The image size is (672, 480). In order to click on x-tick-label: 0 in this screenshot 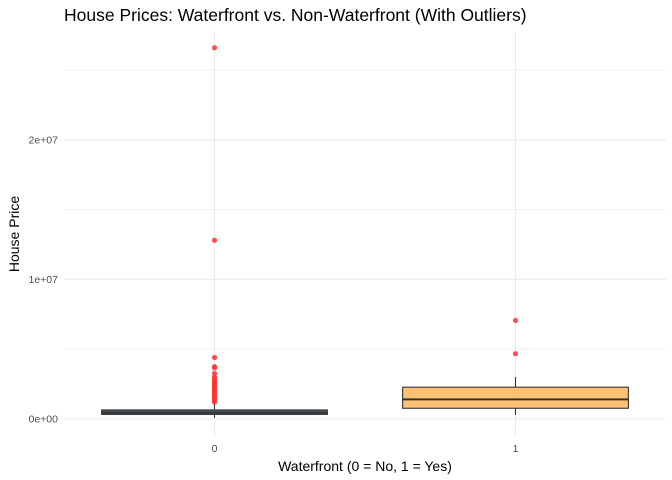, I will do `click(215, 449)`.